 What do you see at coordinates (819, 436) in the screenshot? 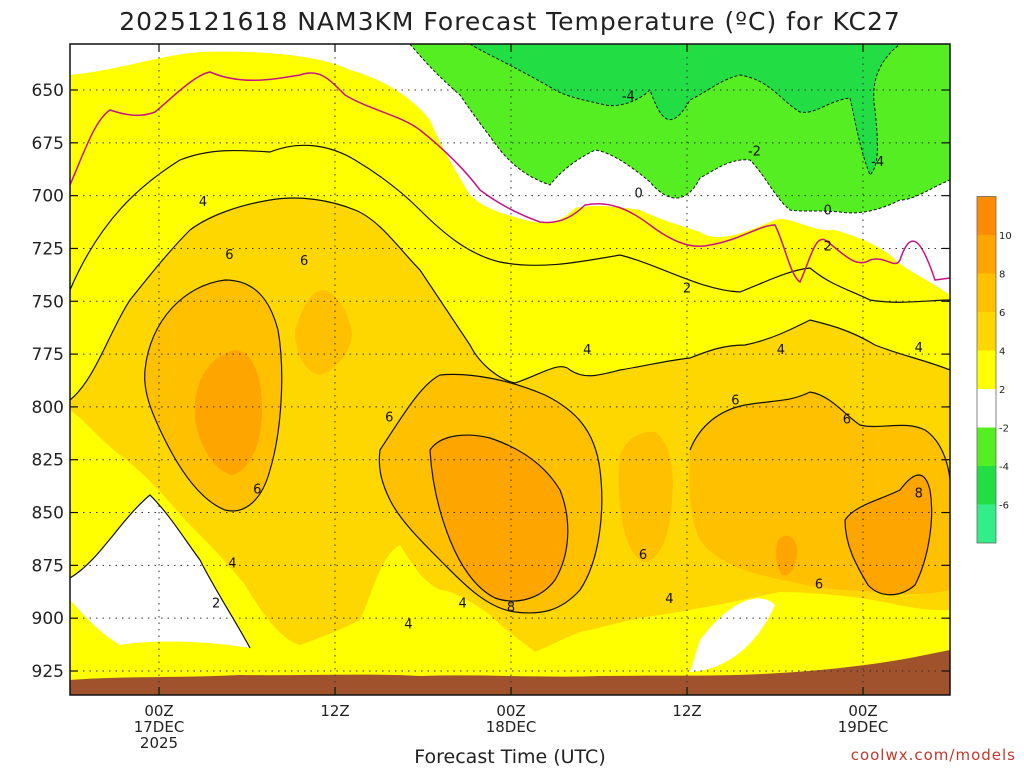
I see `contour-6-right` at bounding box center [819, 436].